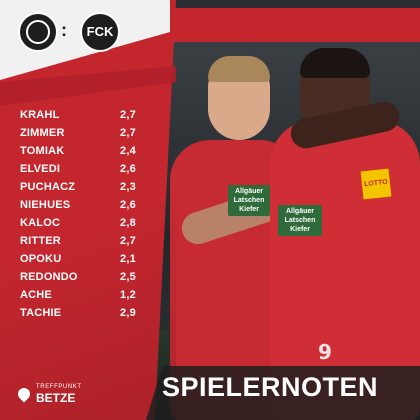  What do you see at coordinates (85, 313) in the screenshot?
I see `rating-row: TACHIE 2,9` at bounding box center [85, 313].